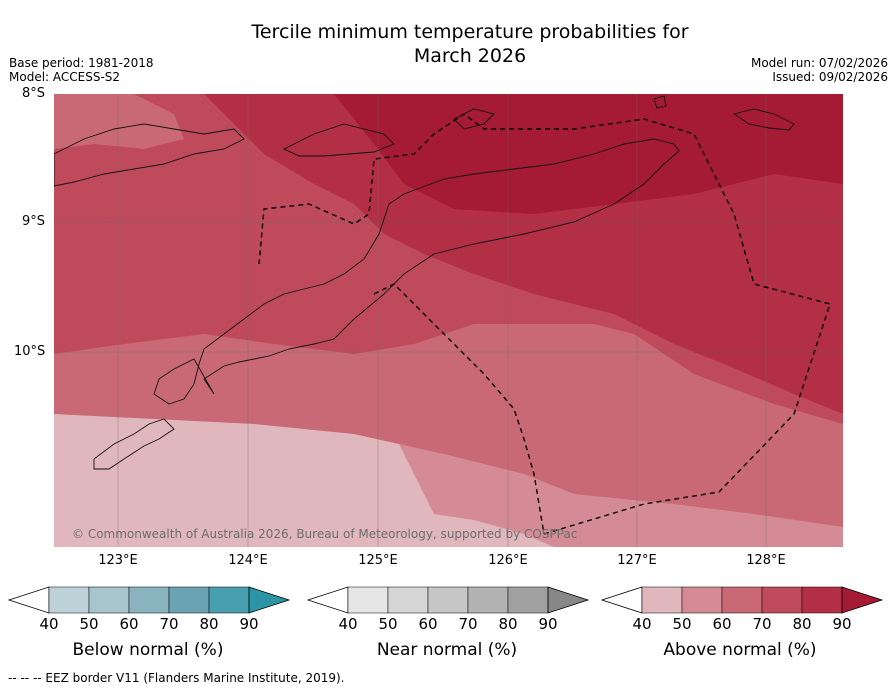 The image size is (896, 690). Describe the element at coordinates (830, 77) in the screenshot. I see `issued-date: Issued: 09/02/2026` at that location.